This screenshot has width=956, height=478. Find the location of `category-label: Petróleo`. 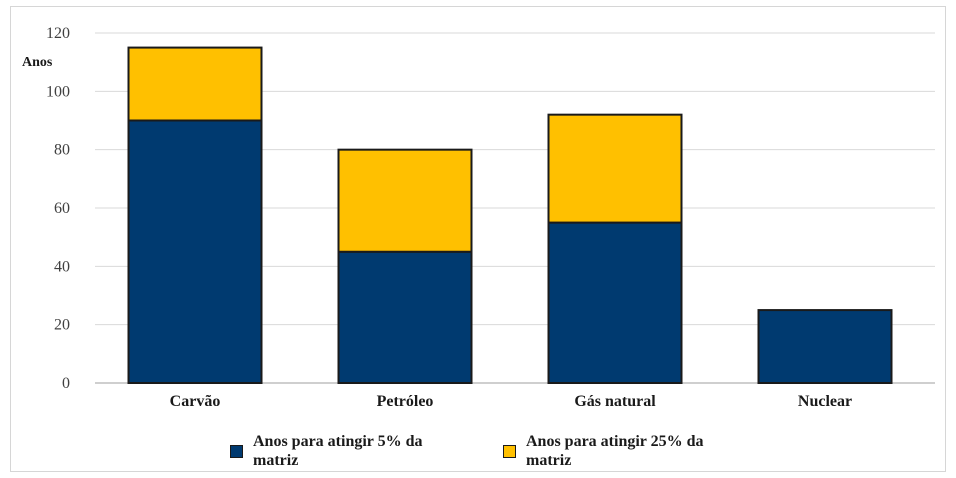

category-label: Petróleo is located at coordinates (405, 401).